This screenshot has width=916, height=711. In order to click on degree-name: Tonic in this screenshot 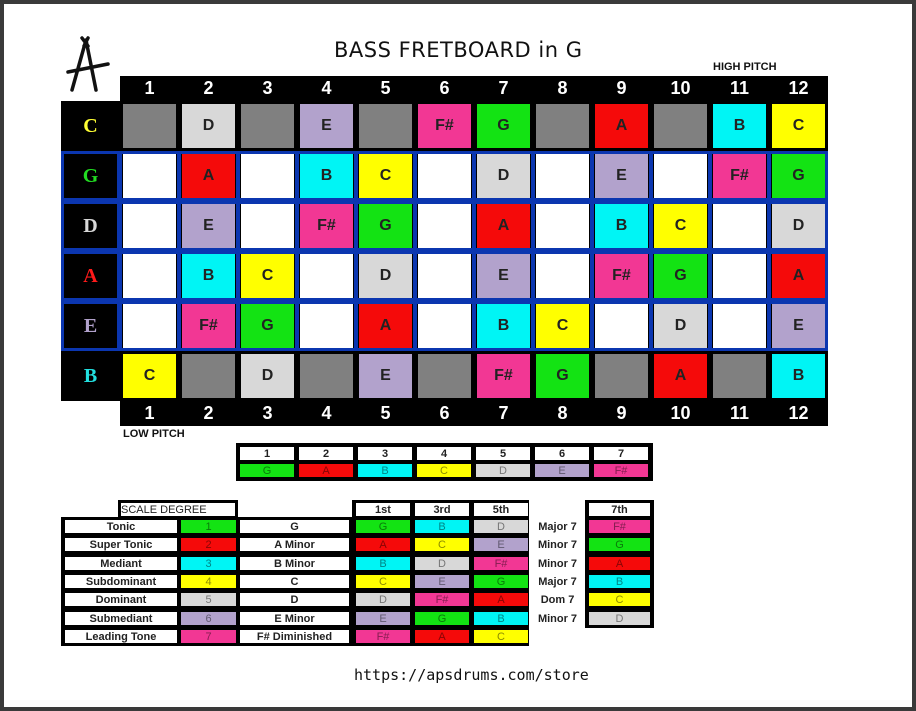, I will do `click(121, 526)`.